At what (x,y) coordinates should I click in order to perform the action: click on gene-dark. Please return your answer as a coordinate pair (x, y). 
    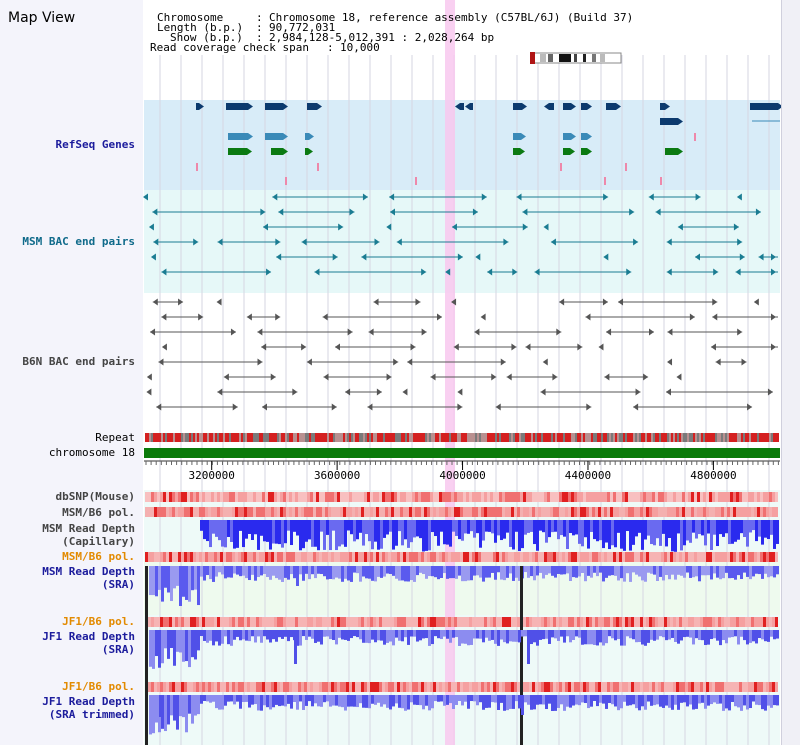
    Looking at the image, I should click on (462, 106).